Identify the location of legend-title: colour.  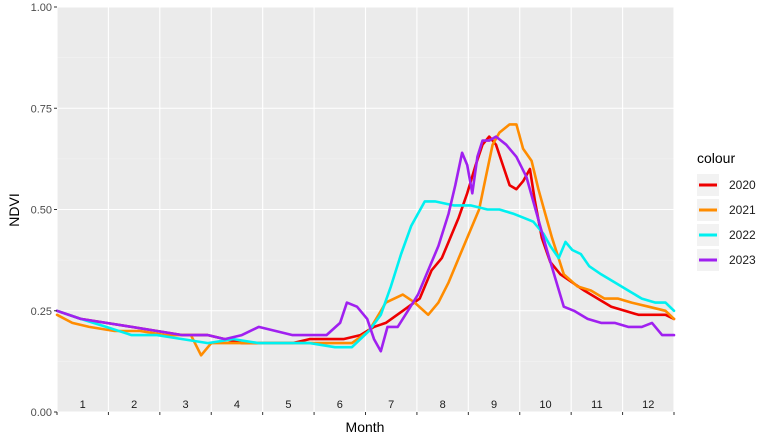
(716, 158).